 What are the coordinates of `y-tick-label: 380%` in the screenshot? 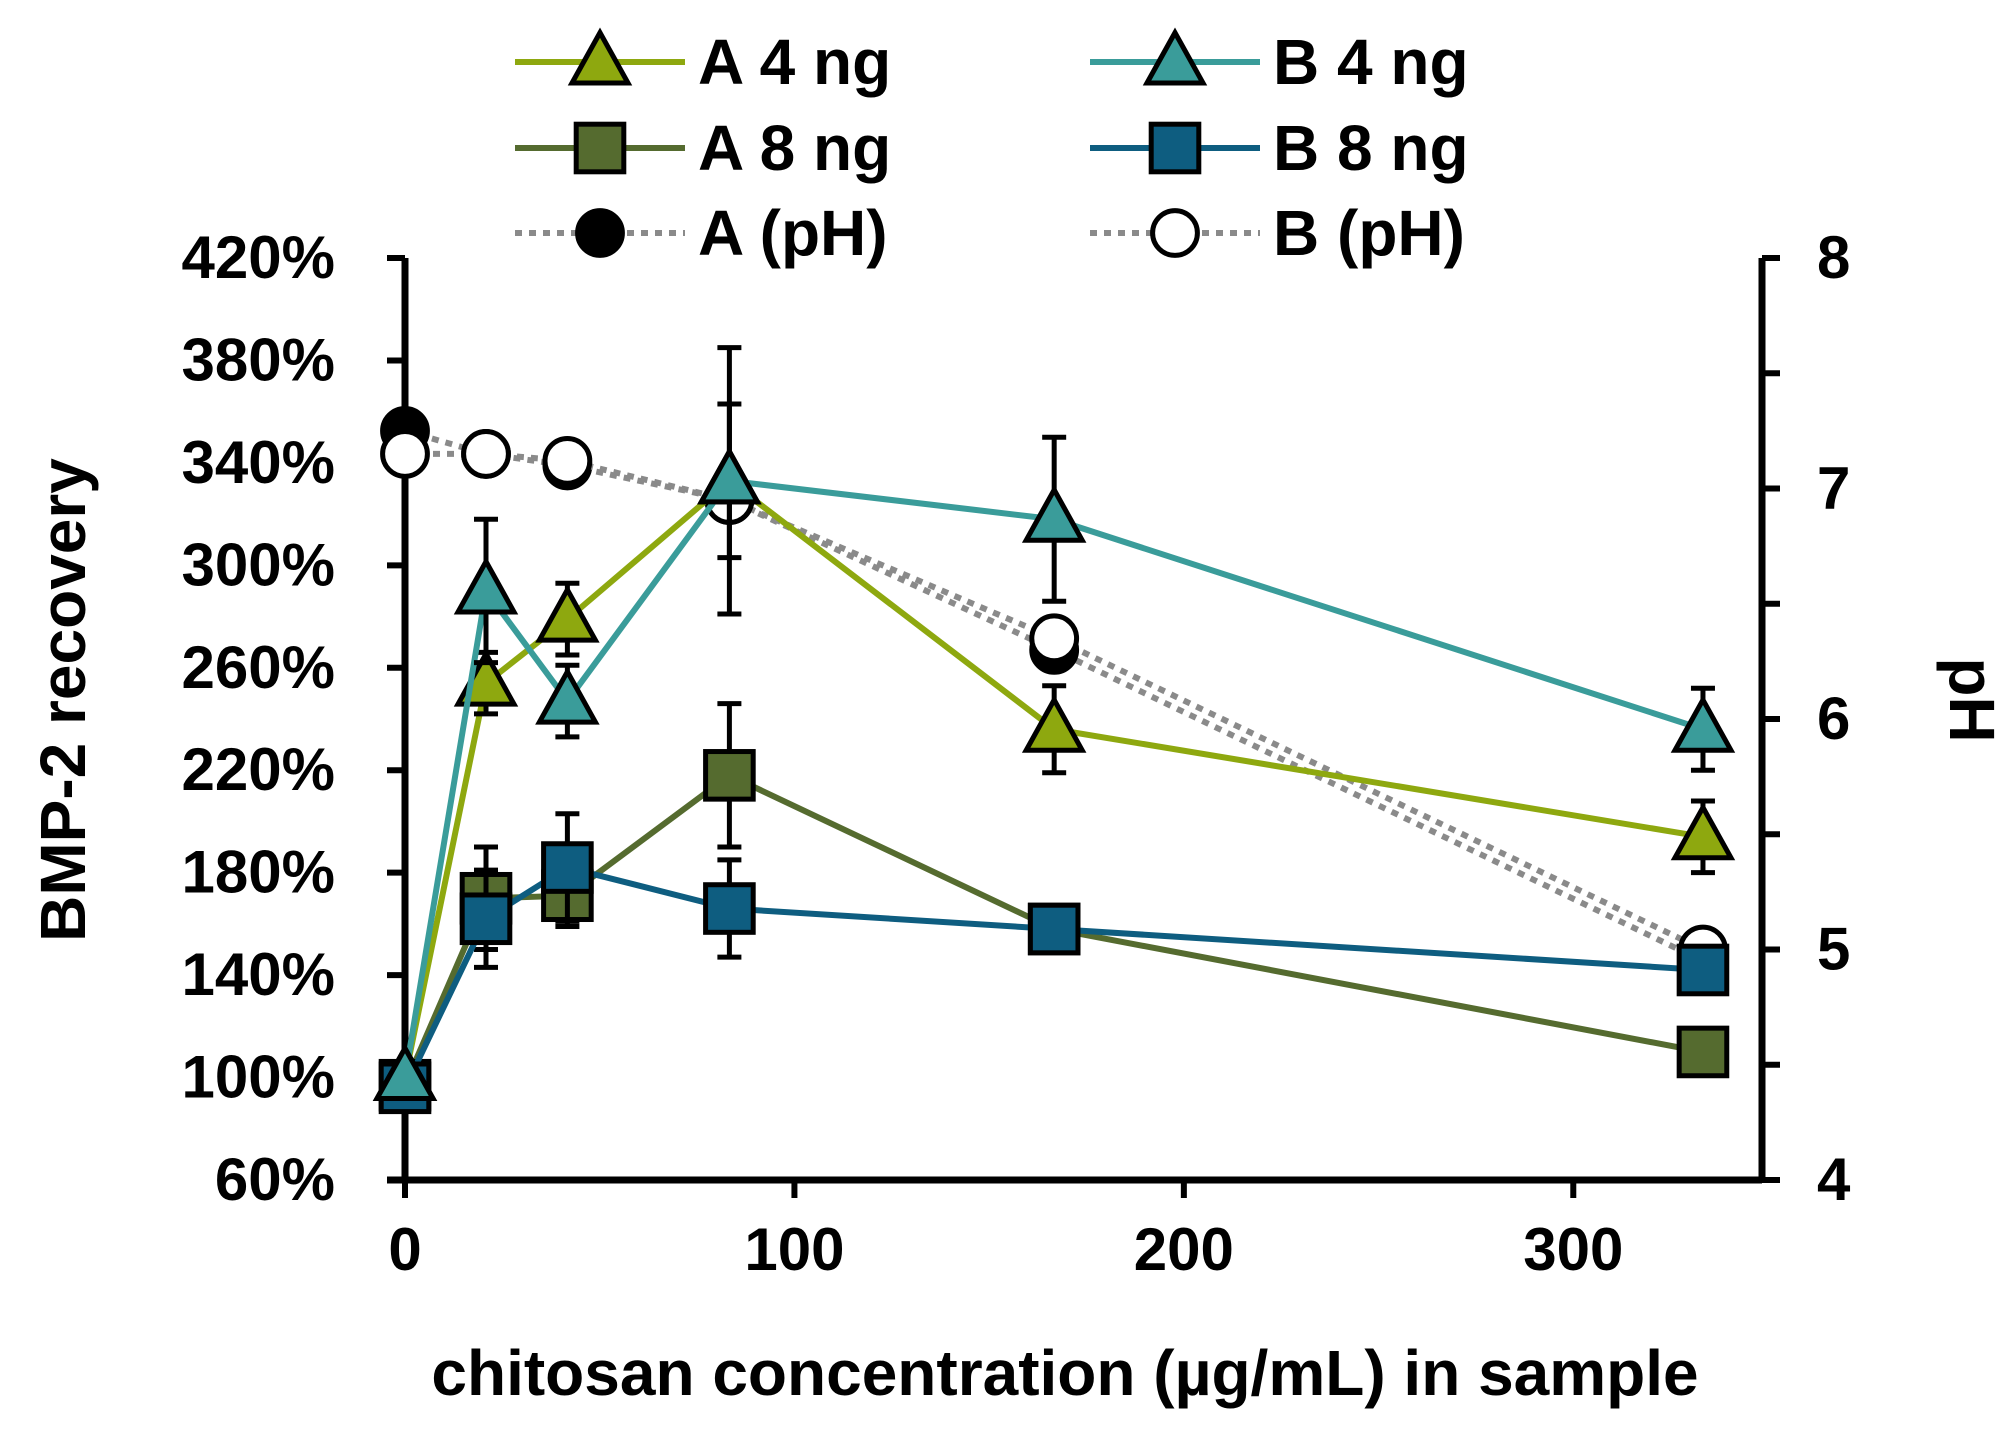 It's located at (258, 359).